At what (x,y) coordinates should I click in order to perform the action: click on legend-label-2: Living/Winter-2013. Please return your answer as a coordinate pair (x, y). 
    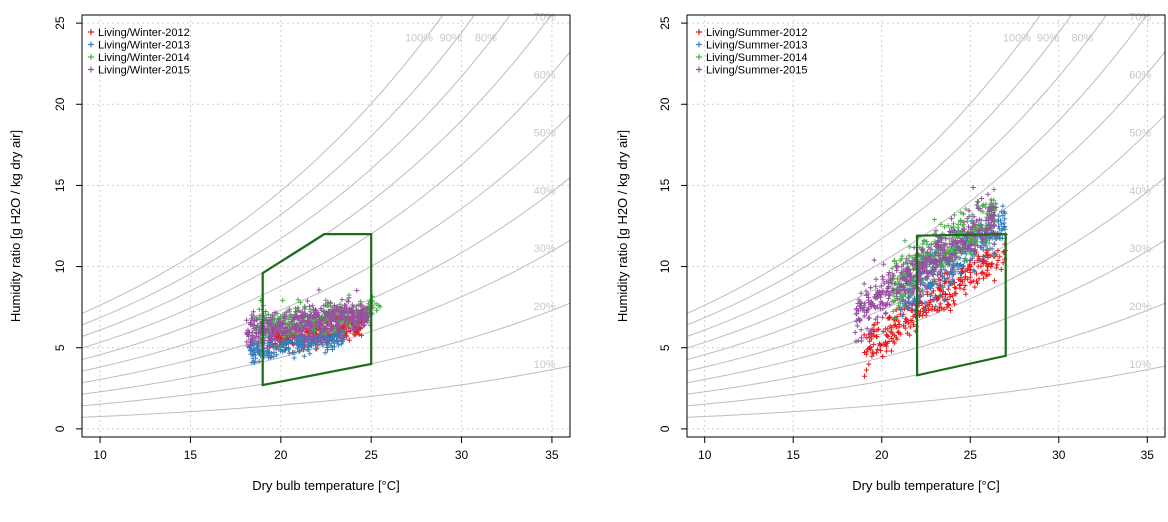
    Looking at the image, I should click on (144, 46).